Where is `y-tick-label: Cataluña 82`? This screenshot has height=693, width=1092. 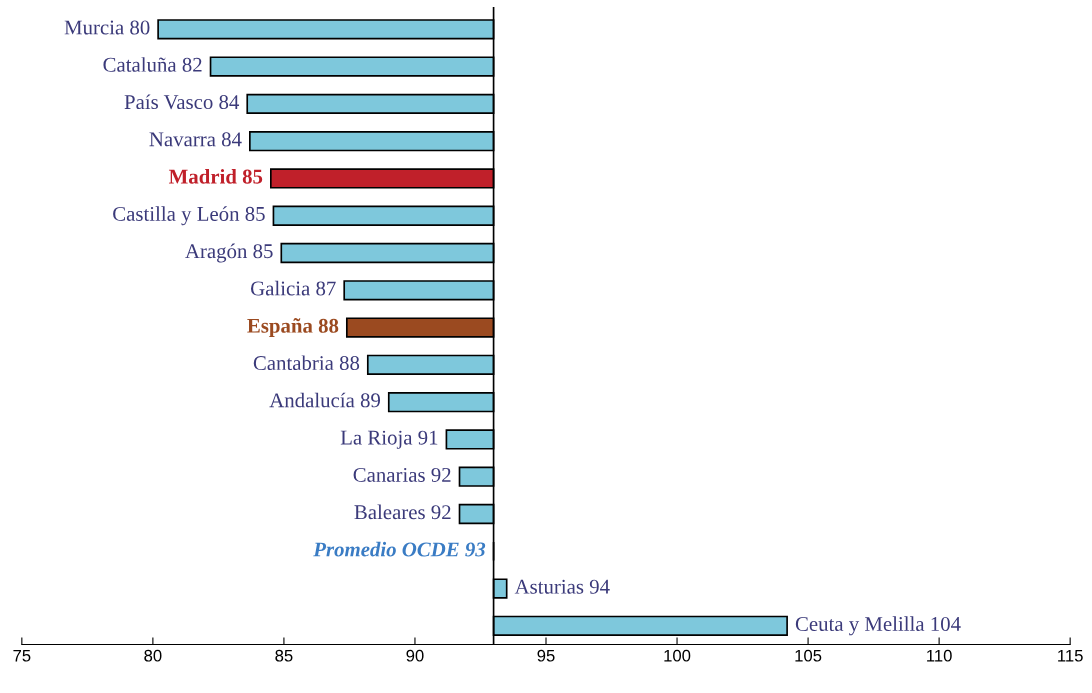 y-tick-label: Cataluña 82 is located at coordinates (152, 64).